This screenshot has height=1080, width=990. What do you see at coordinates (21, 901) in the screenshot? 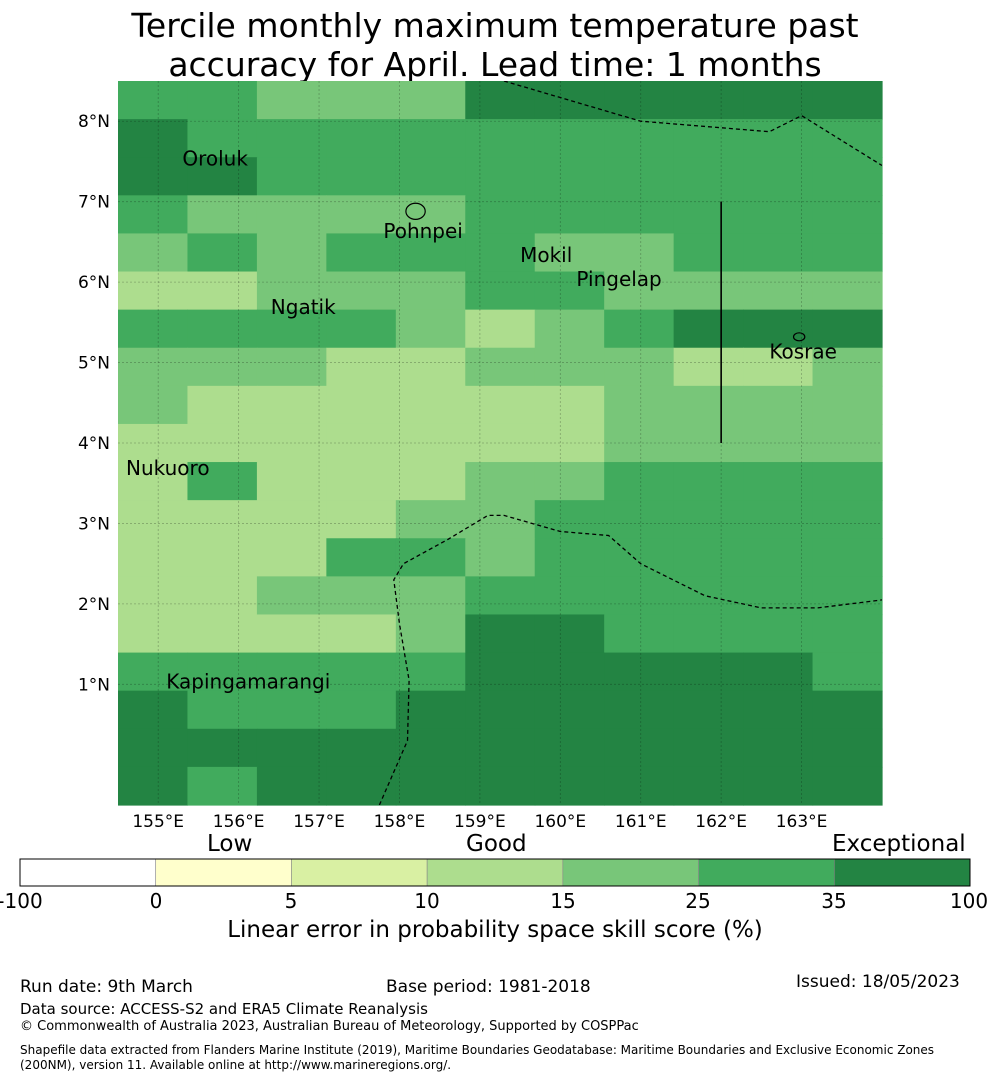
I see `colorbar-tick: -100` at bounding box center [21, 901].